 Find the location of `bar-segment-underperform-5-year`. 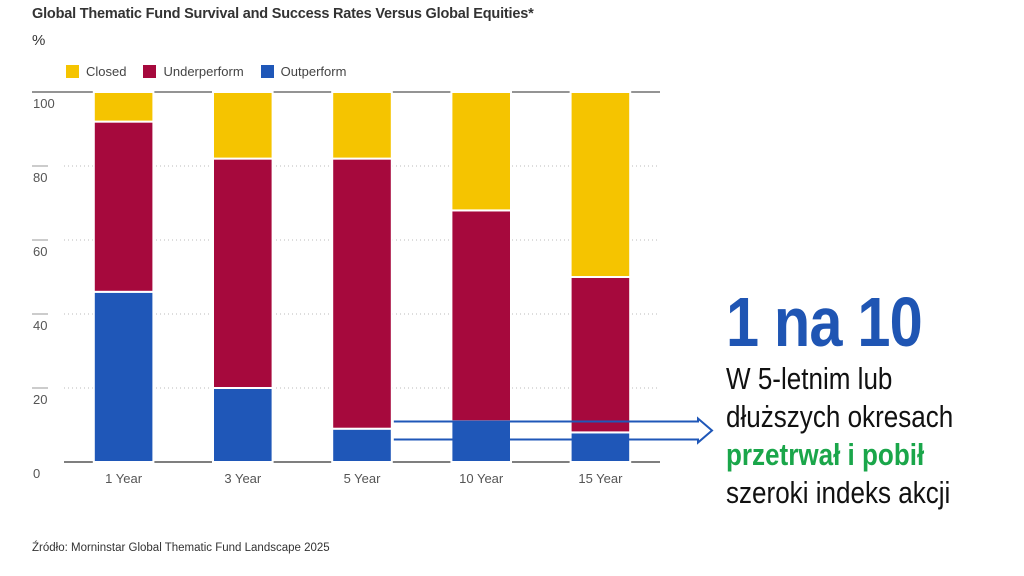

bar-segment-underperform-5-year is located at coordinates (362, 293).